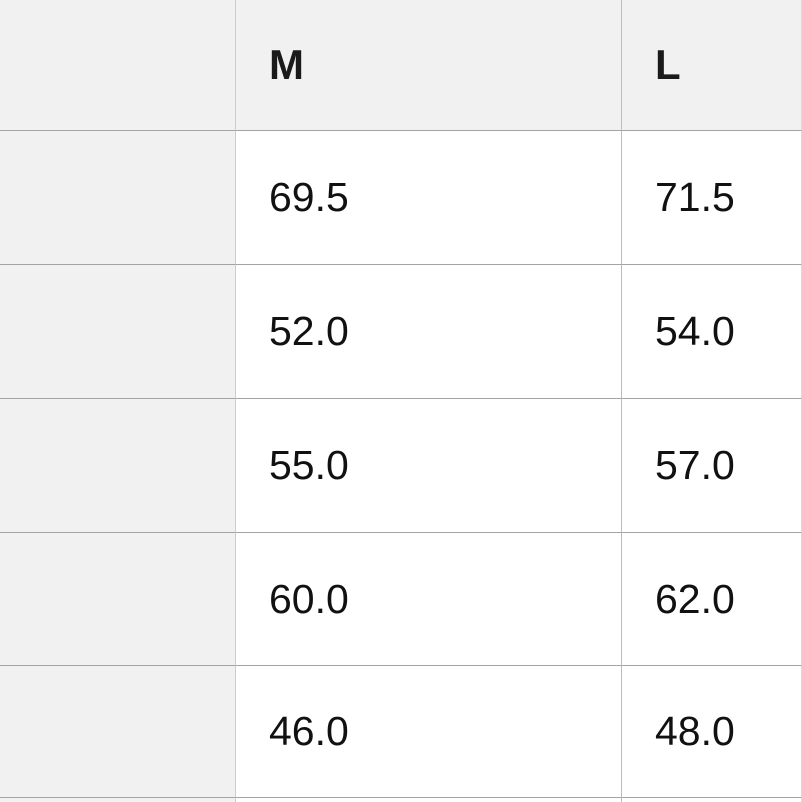  What do you see at coordinates (429, 466) in the screenshot?
I see `cell-row3-m: 55.0` at bounding box center [429, 466].